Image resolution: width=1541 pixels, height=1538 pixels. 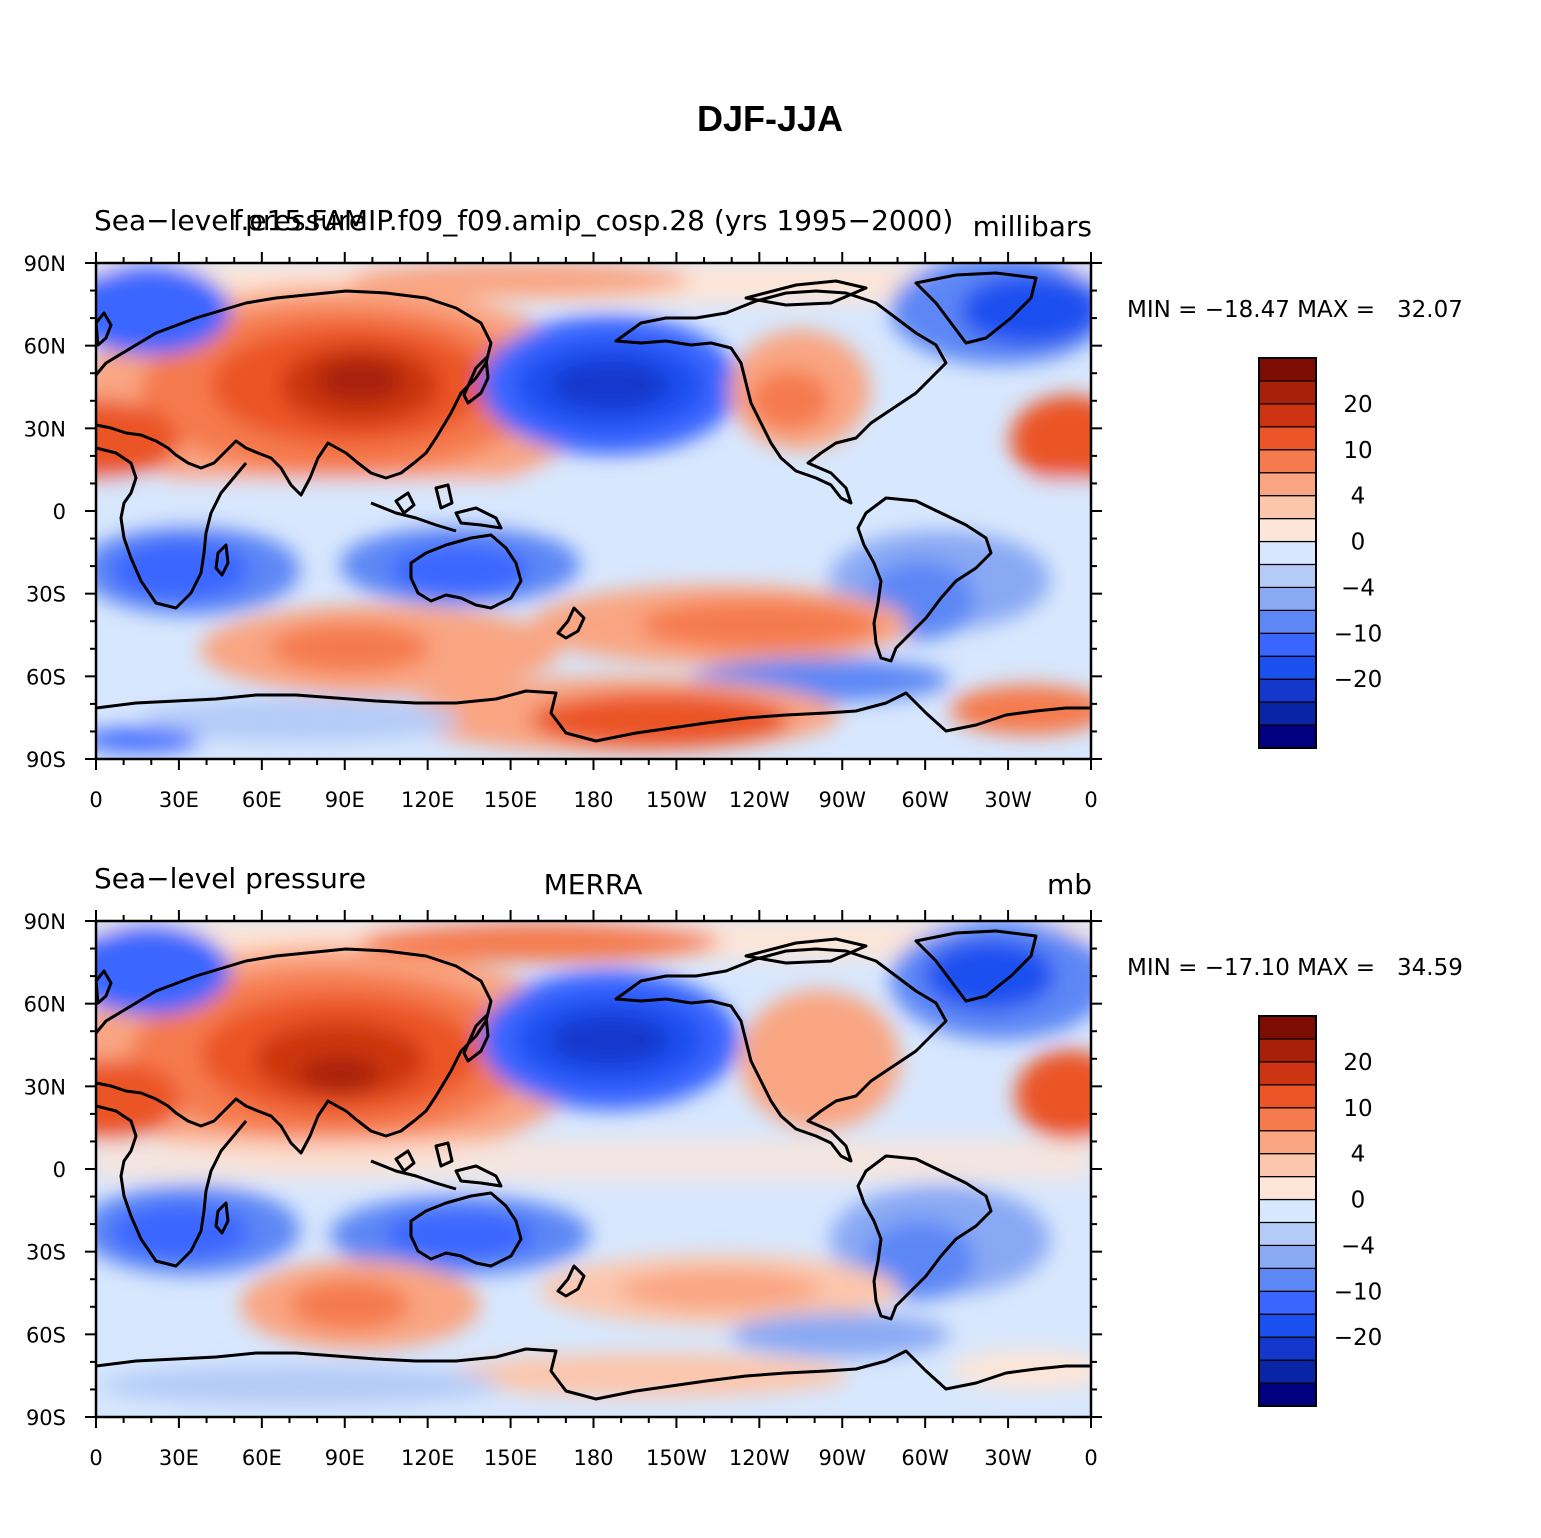 What do you see at coordinates (1295, 968) in the screenshot?
I see `panel-2-min-max: MIN = −17.10 MAX = 34.59` at bounding box center [1295, 968].